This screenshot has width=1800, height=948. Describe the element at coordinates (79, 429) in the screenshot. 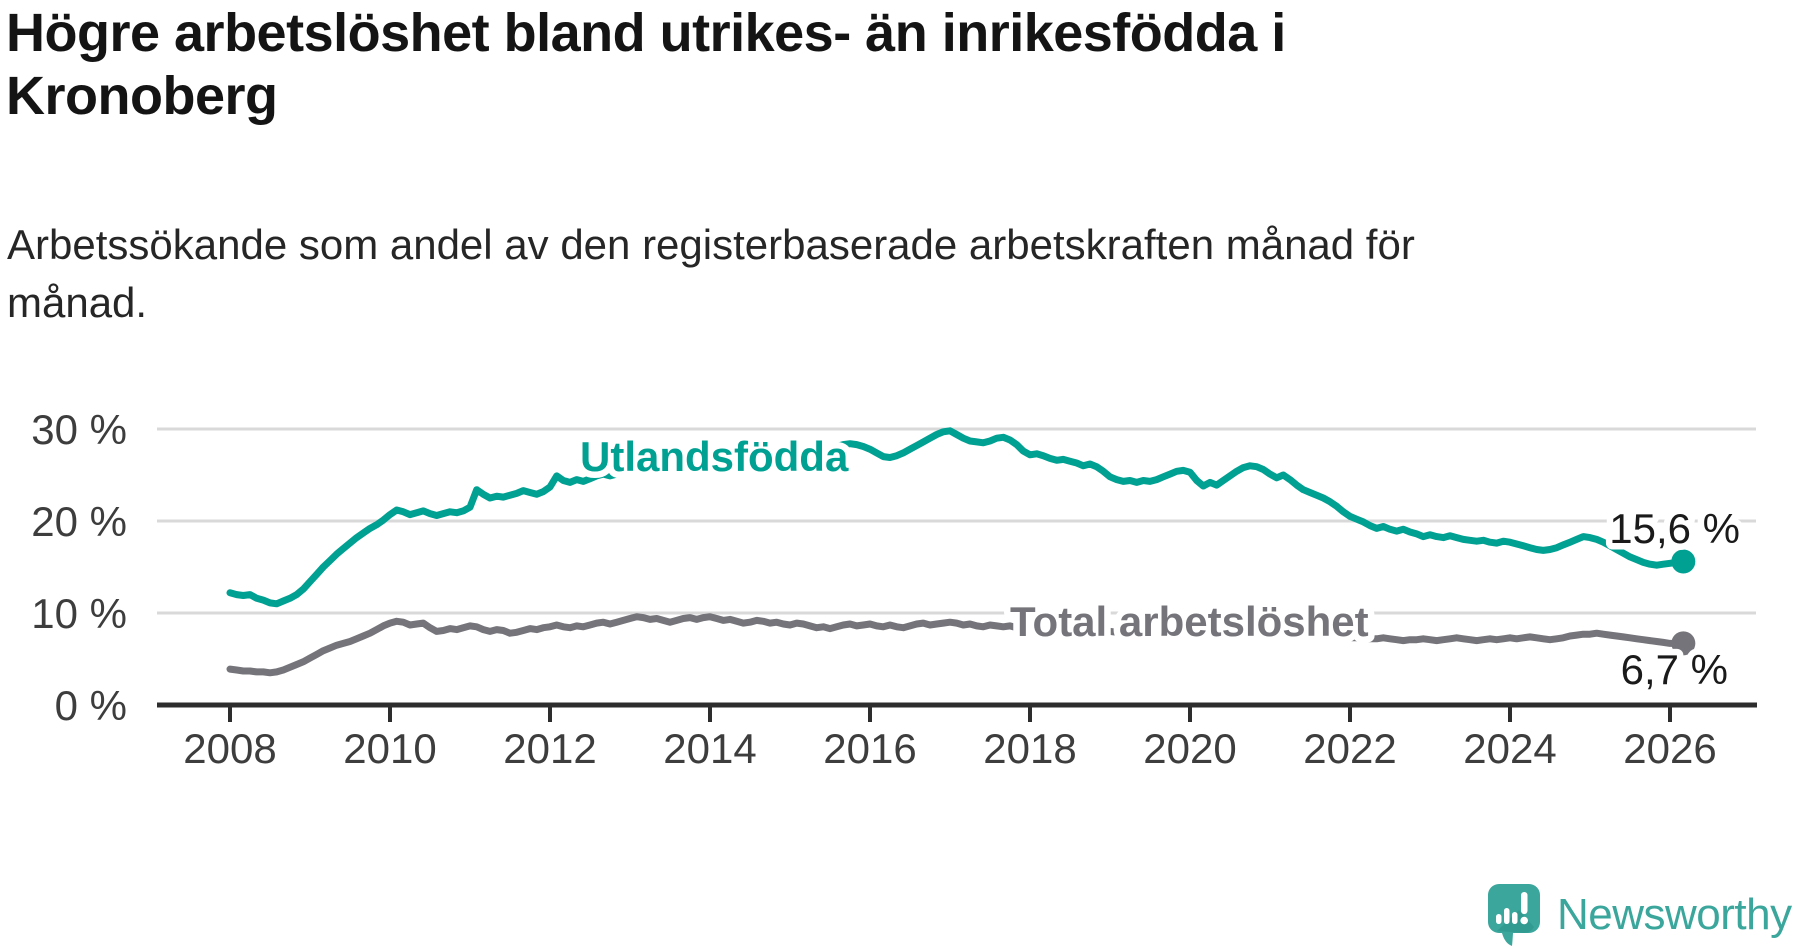

I see `y-axis-tick-label: 30 %` at that location.